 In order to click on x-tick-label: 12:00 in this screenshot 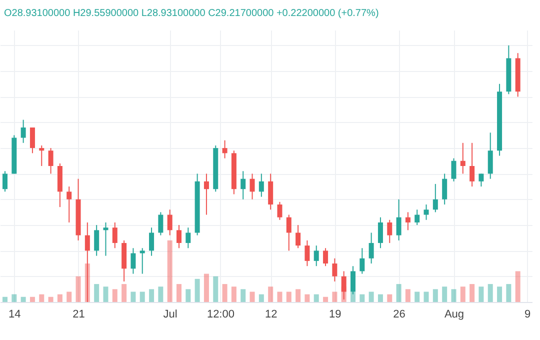, I will do `click(220, 314)`.